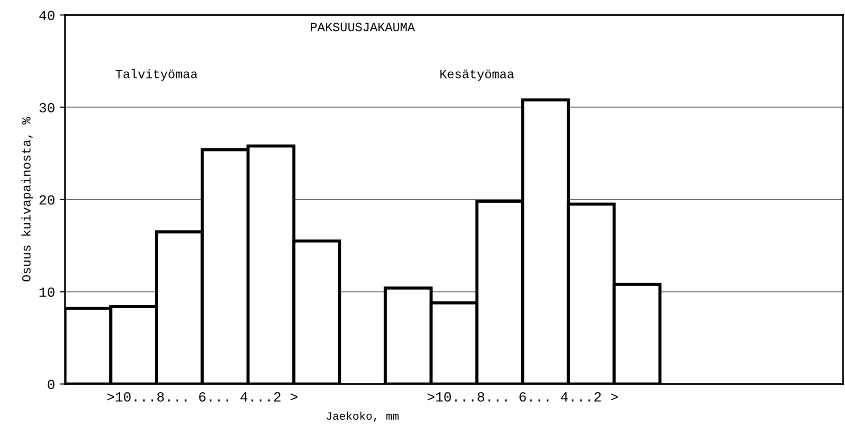 This screenshot has height=425, width=845. Describe the element at coordinates (46, 15) in the screenshot. I see `y-tick-label: 40` at that location.